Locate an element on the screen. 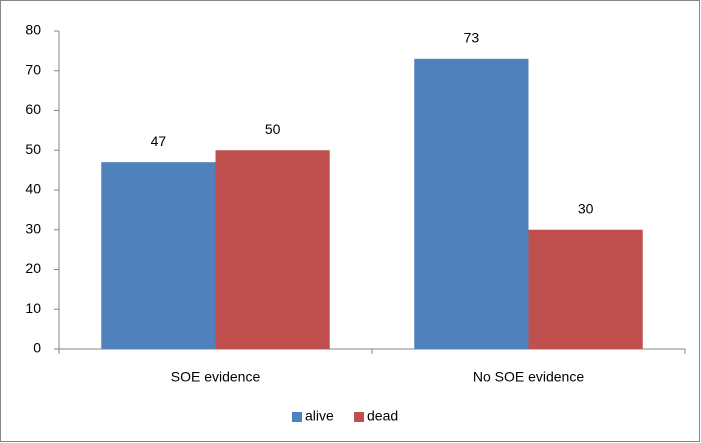  y-tick-label: 0 is located at coordinates (37, 348).